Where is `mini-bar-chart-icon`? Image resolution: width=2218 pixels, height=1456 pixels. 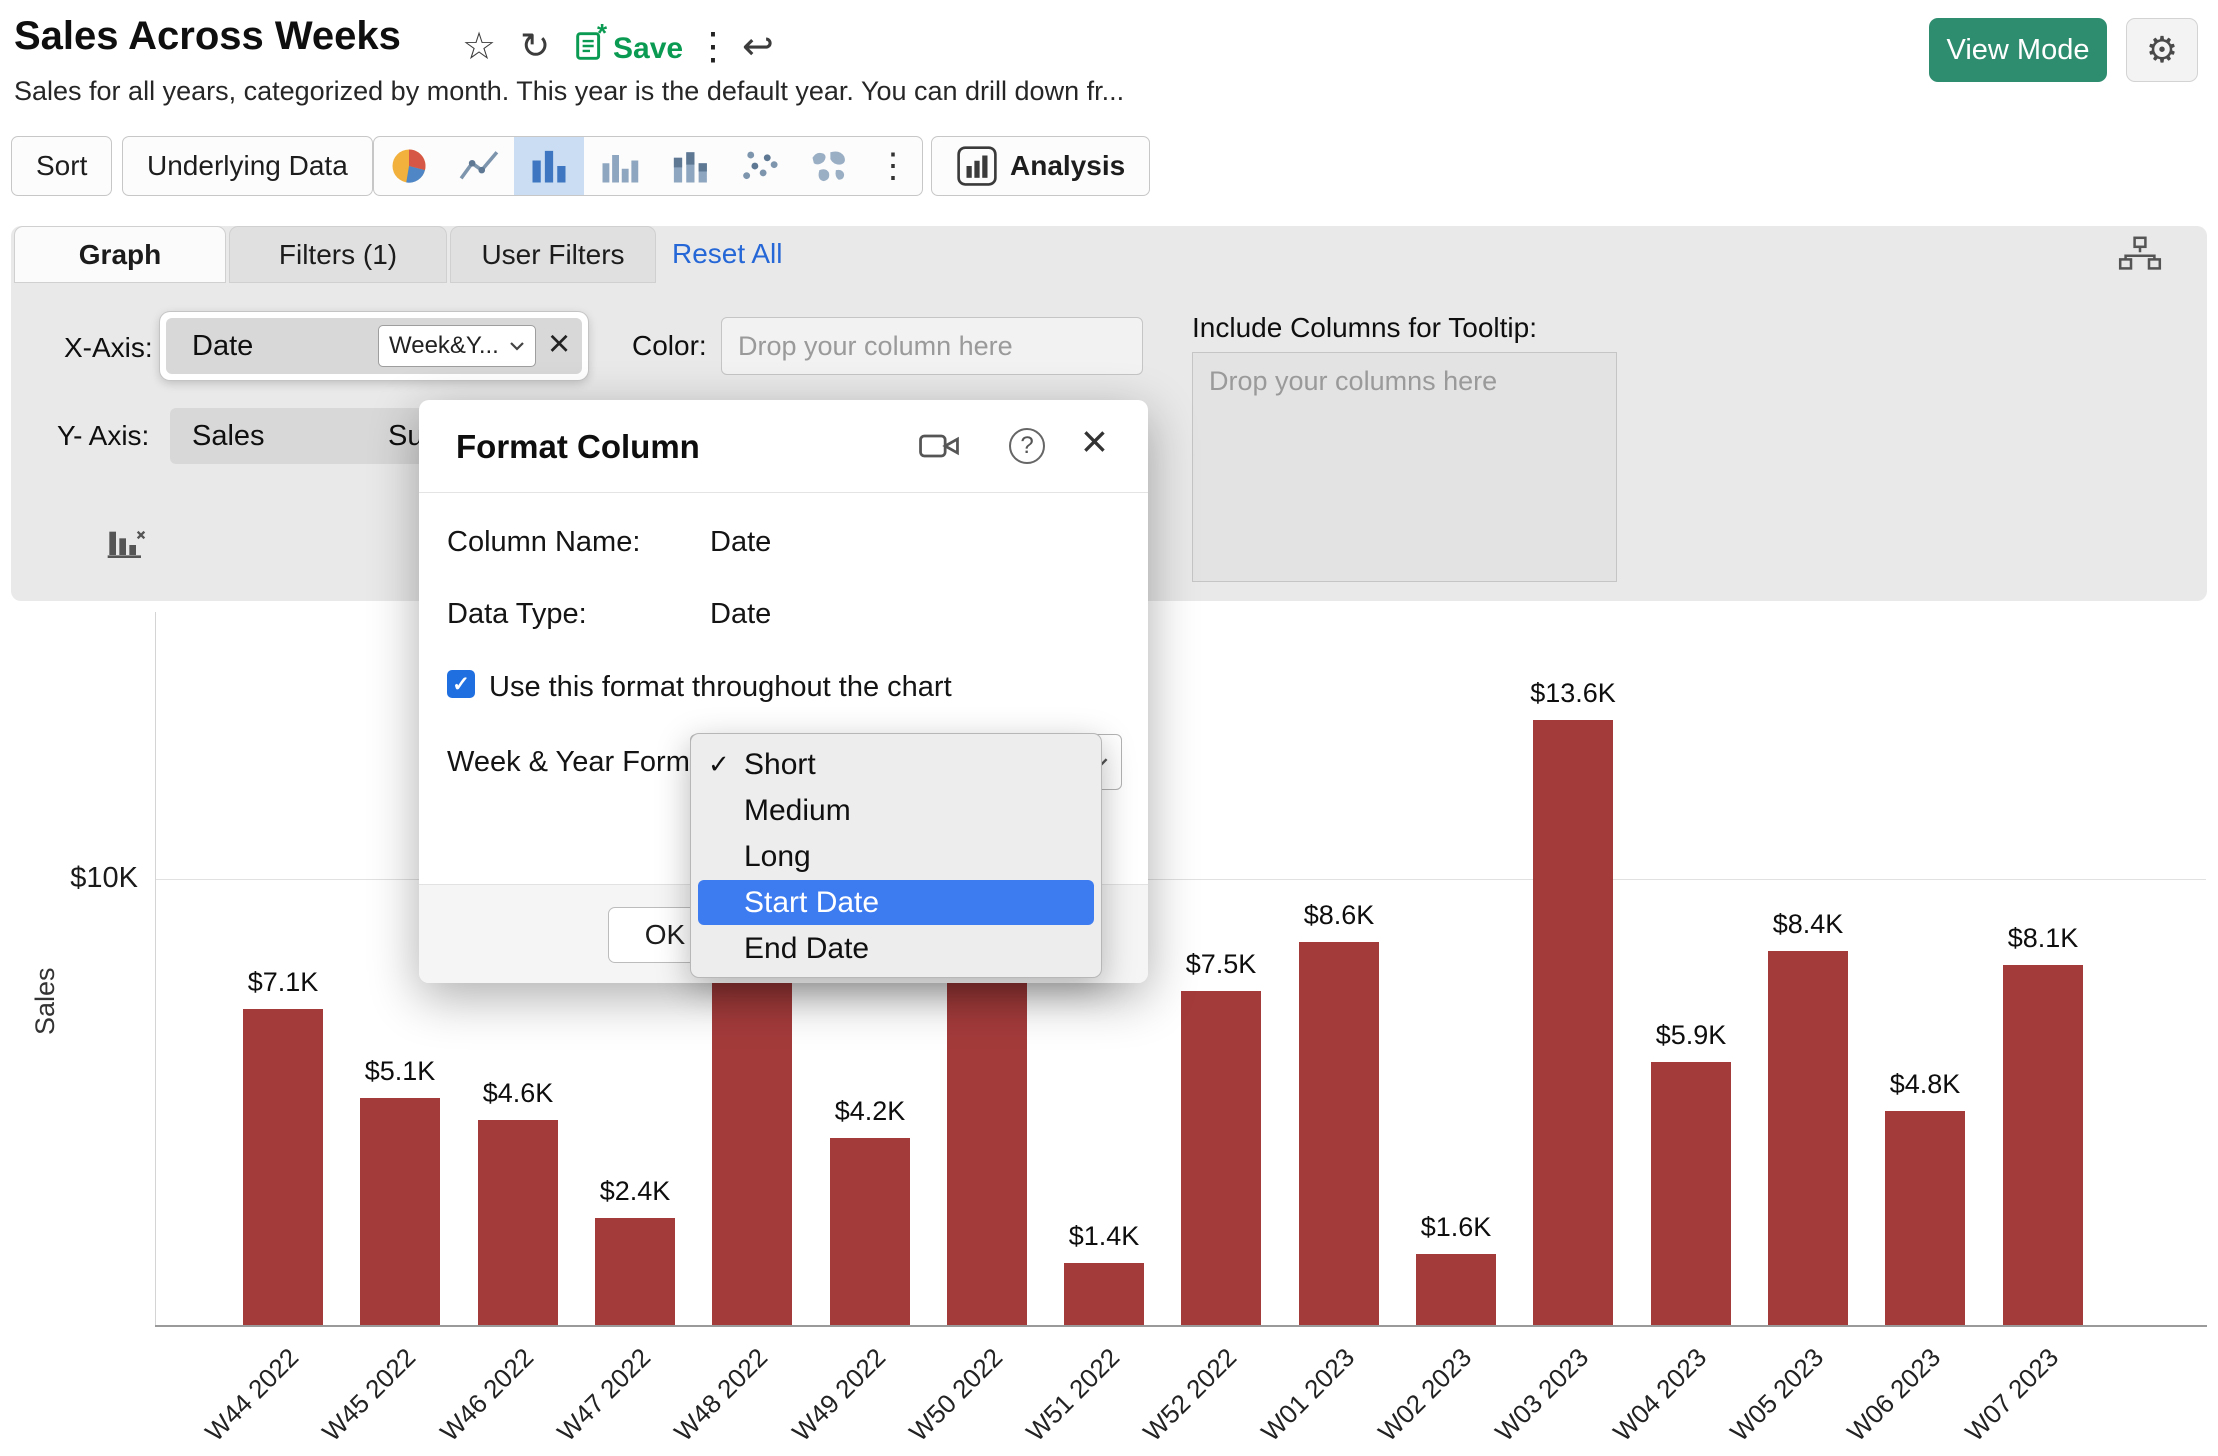 mini-bar-chart-icon is located at coordinates (126, 542).